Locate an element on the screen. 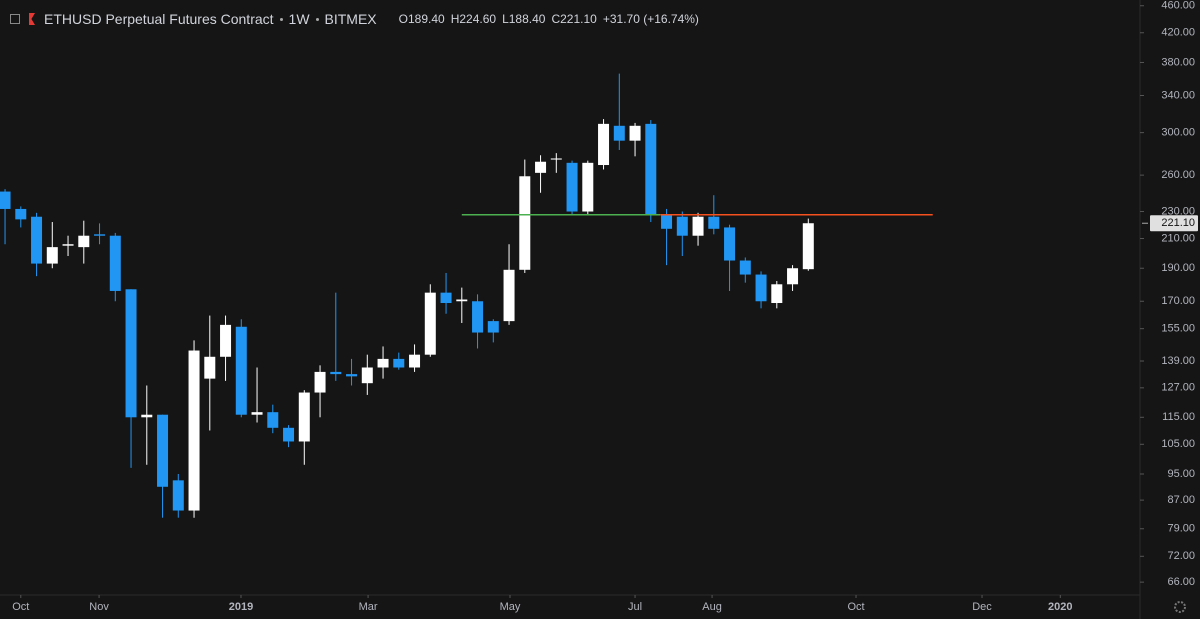 The height and width of the screenshot is (619, 1200). change-label: +31.70 (+16.74%) is located at coordinates (650, 19).